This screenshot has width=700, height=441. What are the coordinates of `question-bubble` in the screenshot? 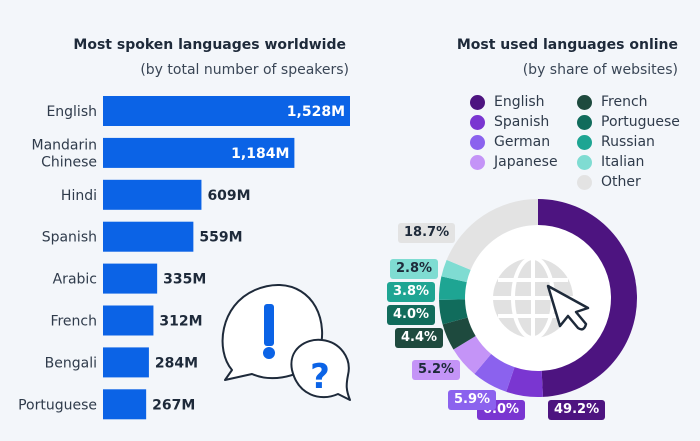 It's located at (320, 369).